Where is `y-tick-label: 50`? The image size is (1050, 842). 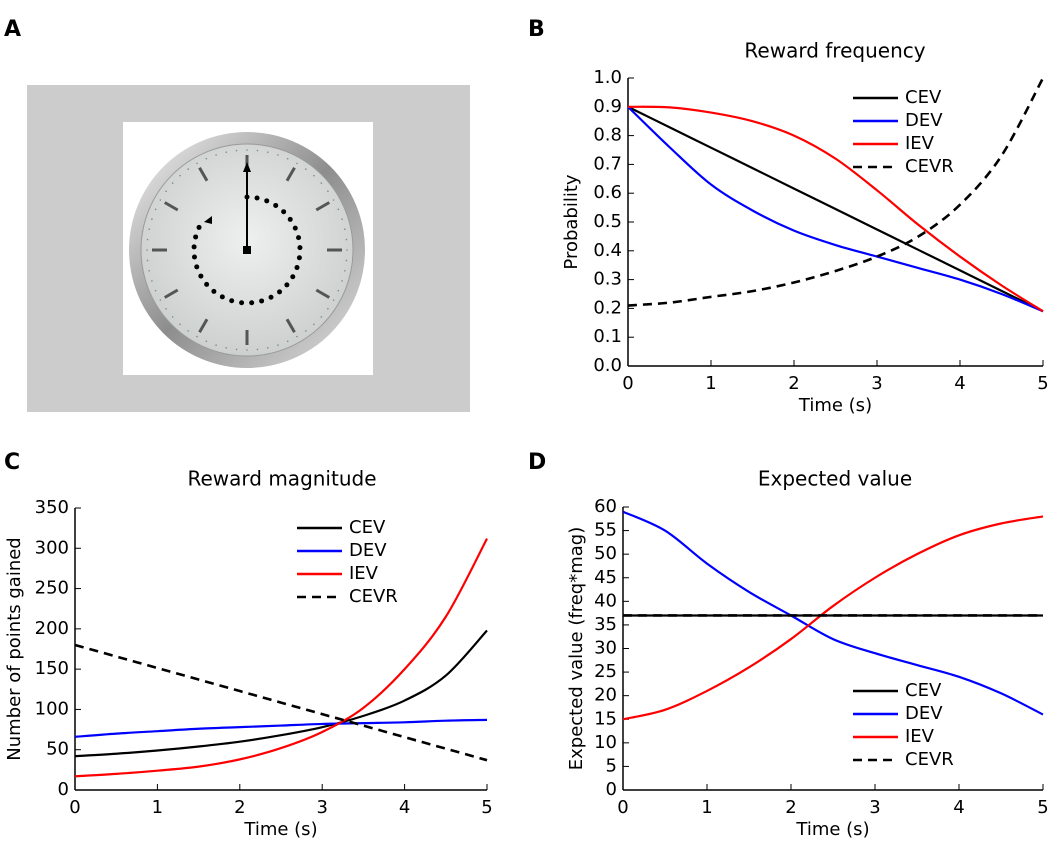
y-tick-label: 50 is located at coordinates (57, 749).